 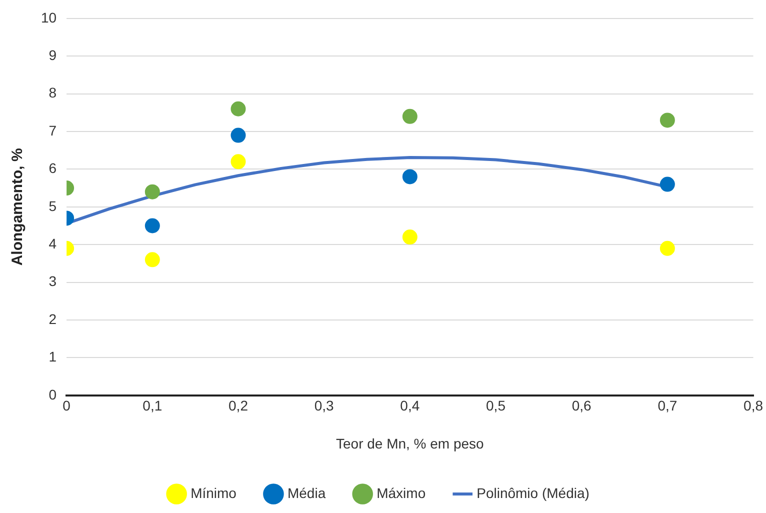 What do you see at coordinates (52, 243) in the screenshot?
I see `y-tick-label: 4` at bounding box center [52, 243].